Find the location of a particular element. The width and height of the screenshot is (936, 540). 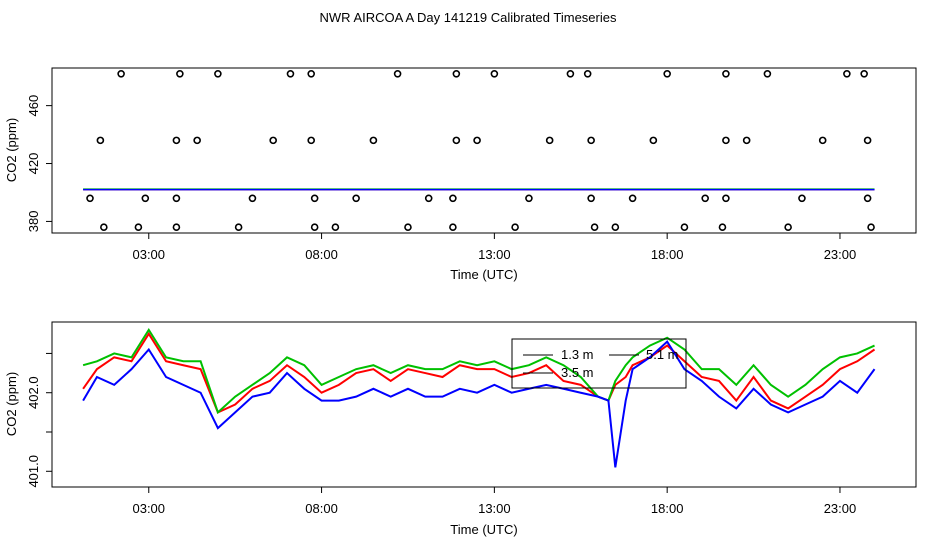

y-tick-label: 401.0 is located at coordinates (33, 471).